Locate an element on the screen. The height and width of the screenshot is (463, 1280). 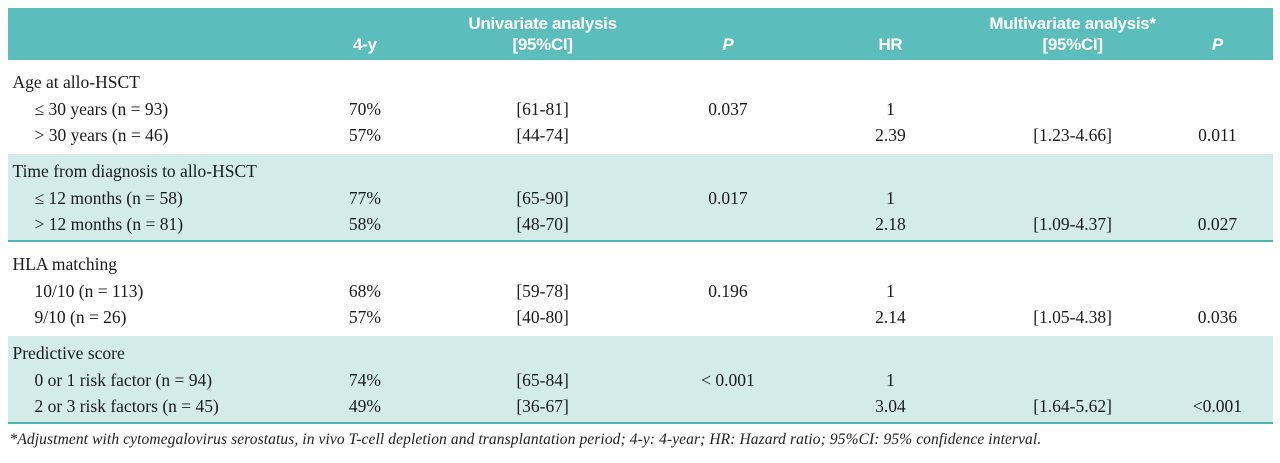
cell-p-univariate: 0.037 is located at coordinates (728, 108).